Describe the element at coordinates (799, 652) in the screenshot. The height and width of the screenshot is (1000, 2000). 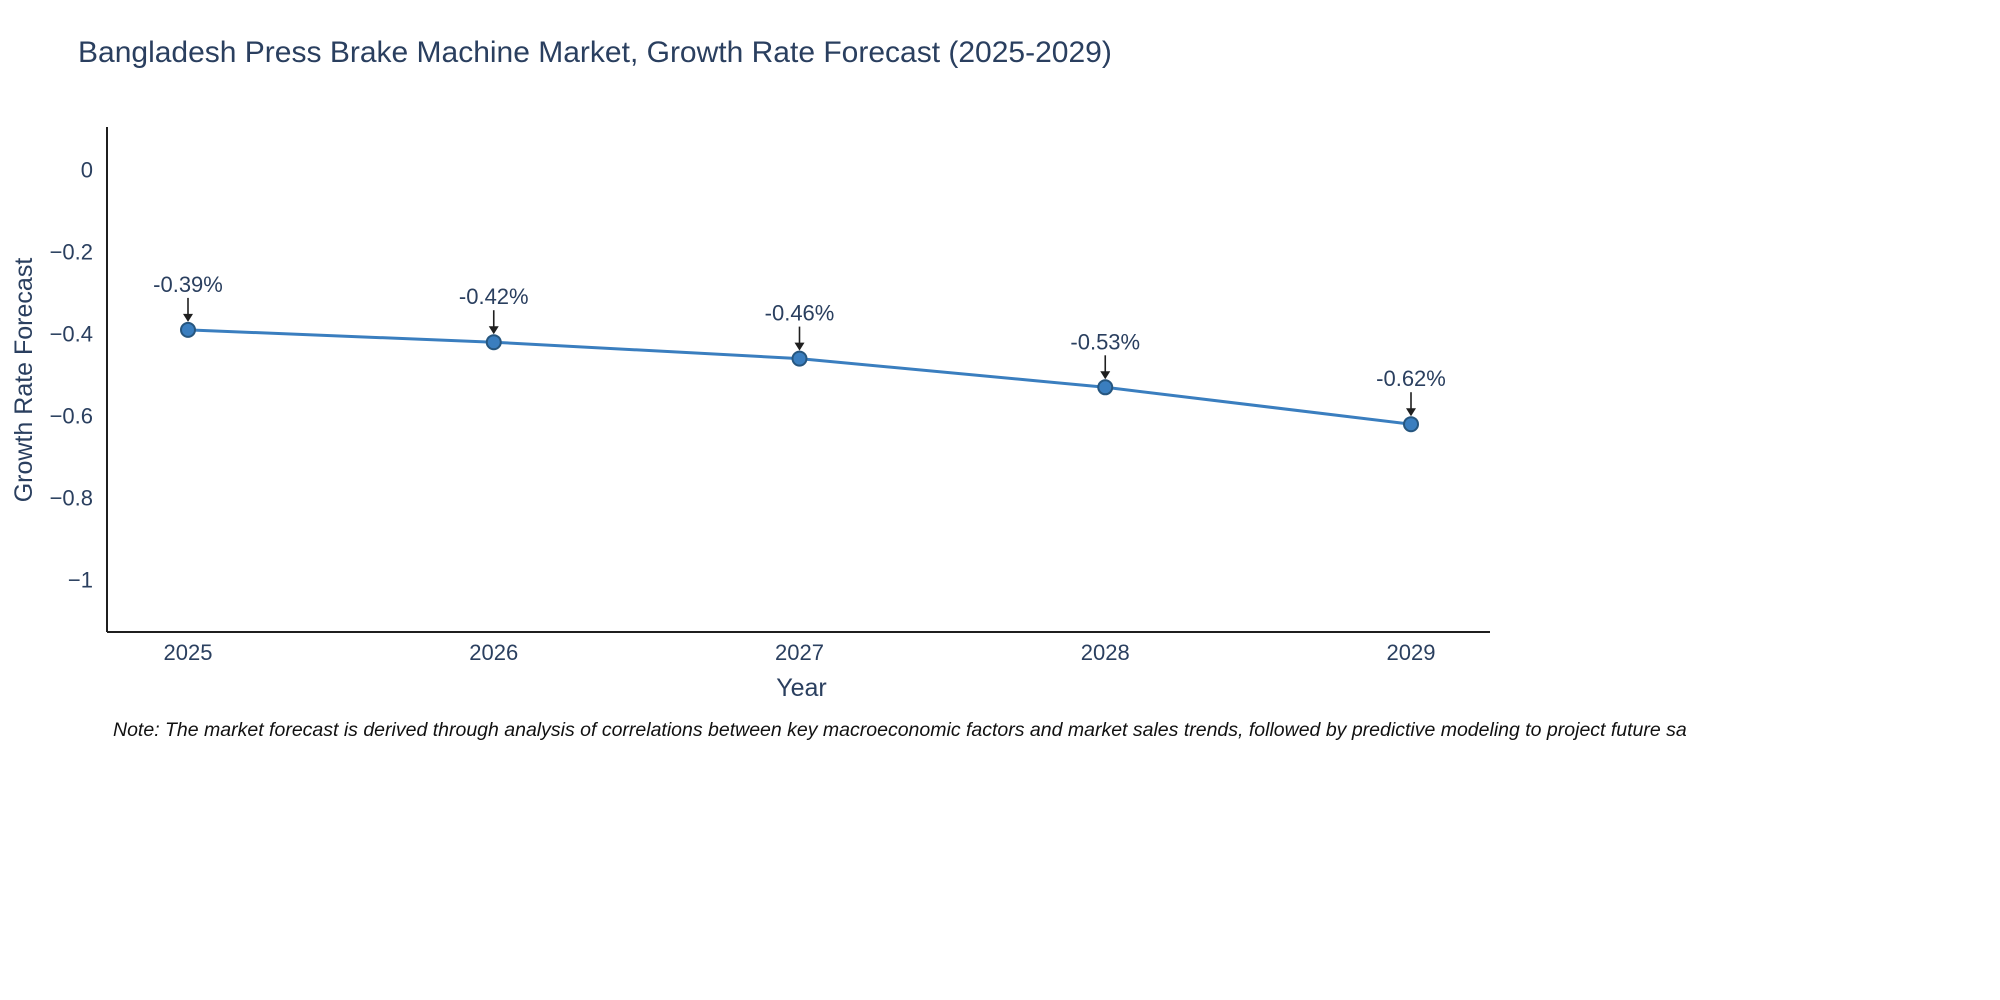
I see `x-tick-label: 2027` at that location.